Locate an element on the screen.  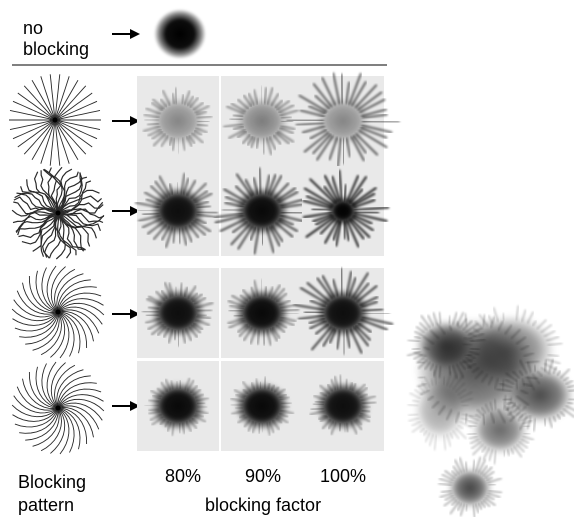
result-cell-r1-c3 is located at coordinates (343, 120).